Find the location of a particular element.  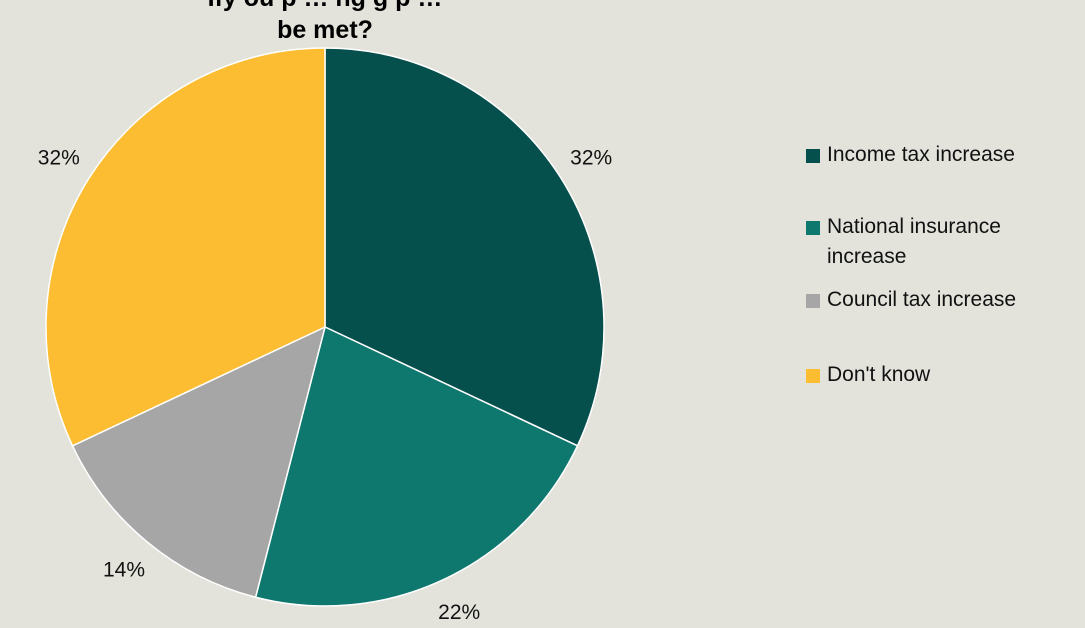

data-label-council-tax-increase: 14% is located at coordinates (124, 569).